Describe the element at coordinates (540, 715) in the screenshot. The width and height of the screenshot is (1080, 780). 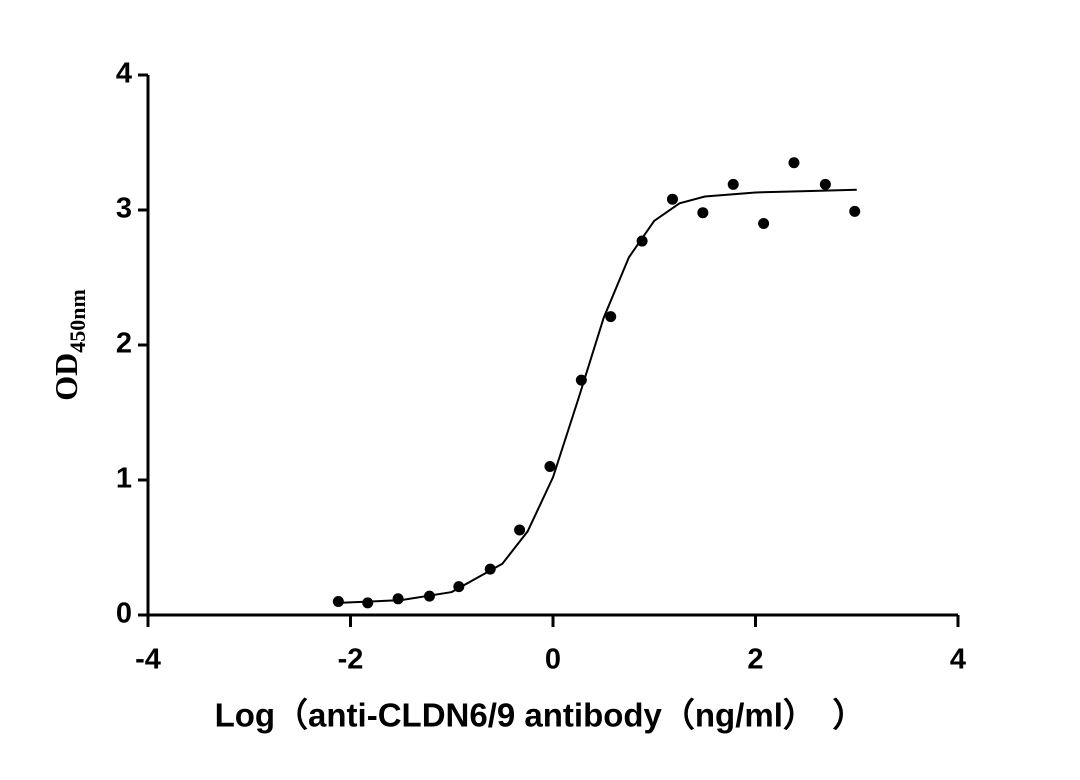
I see `x-axis-label: Log（anti-CLDN6/9 antibody（ng/ml） ）` at that location.